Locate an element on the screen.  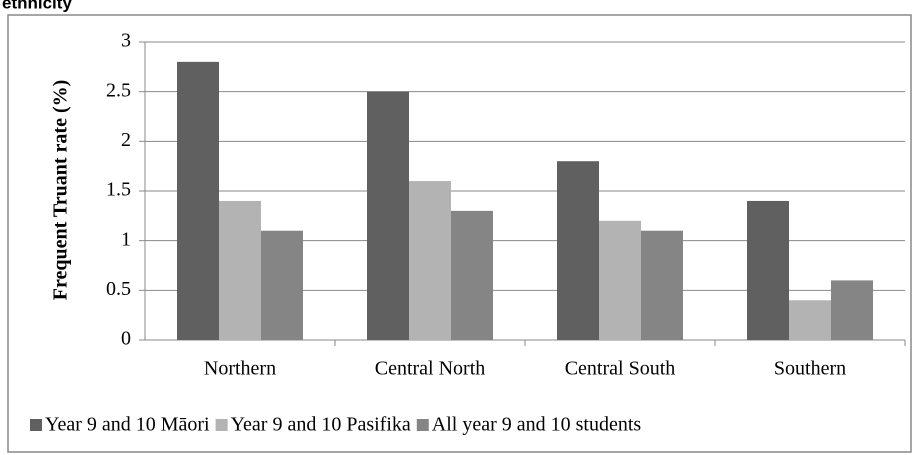
y-tick-label: 1 is located at coordinates (126, 239).